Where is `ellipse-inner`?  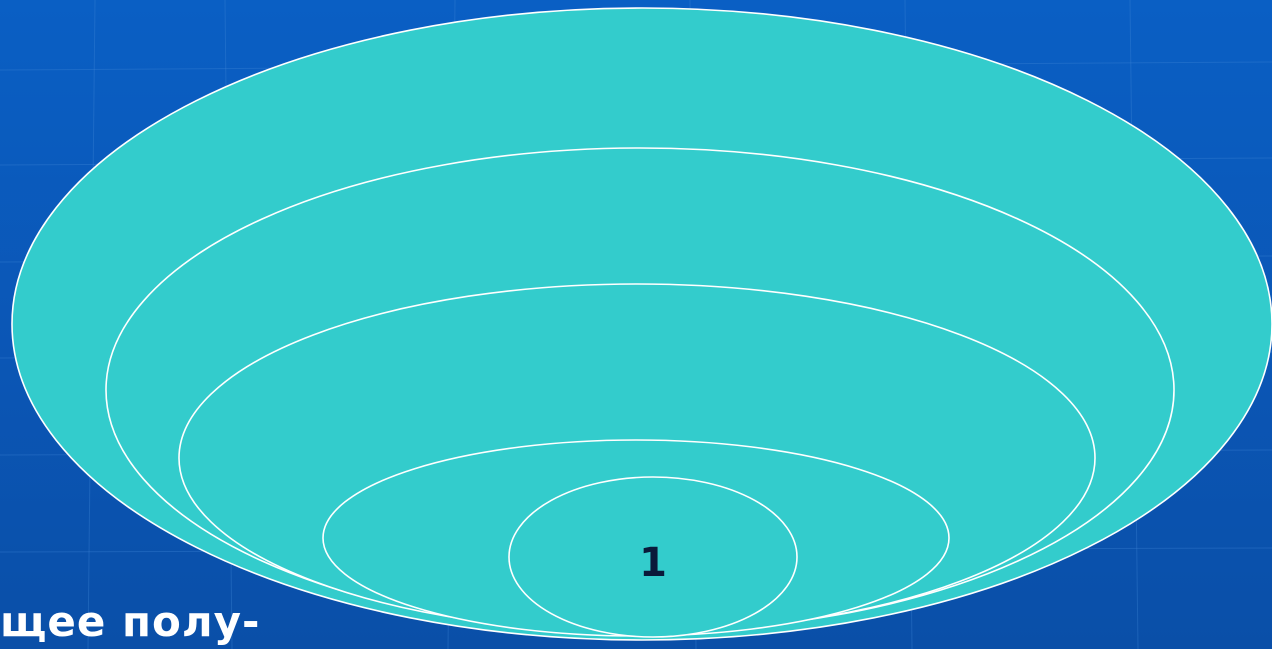
ellipse-inner is located at coordinates (653, 557).